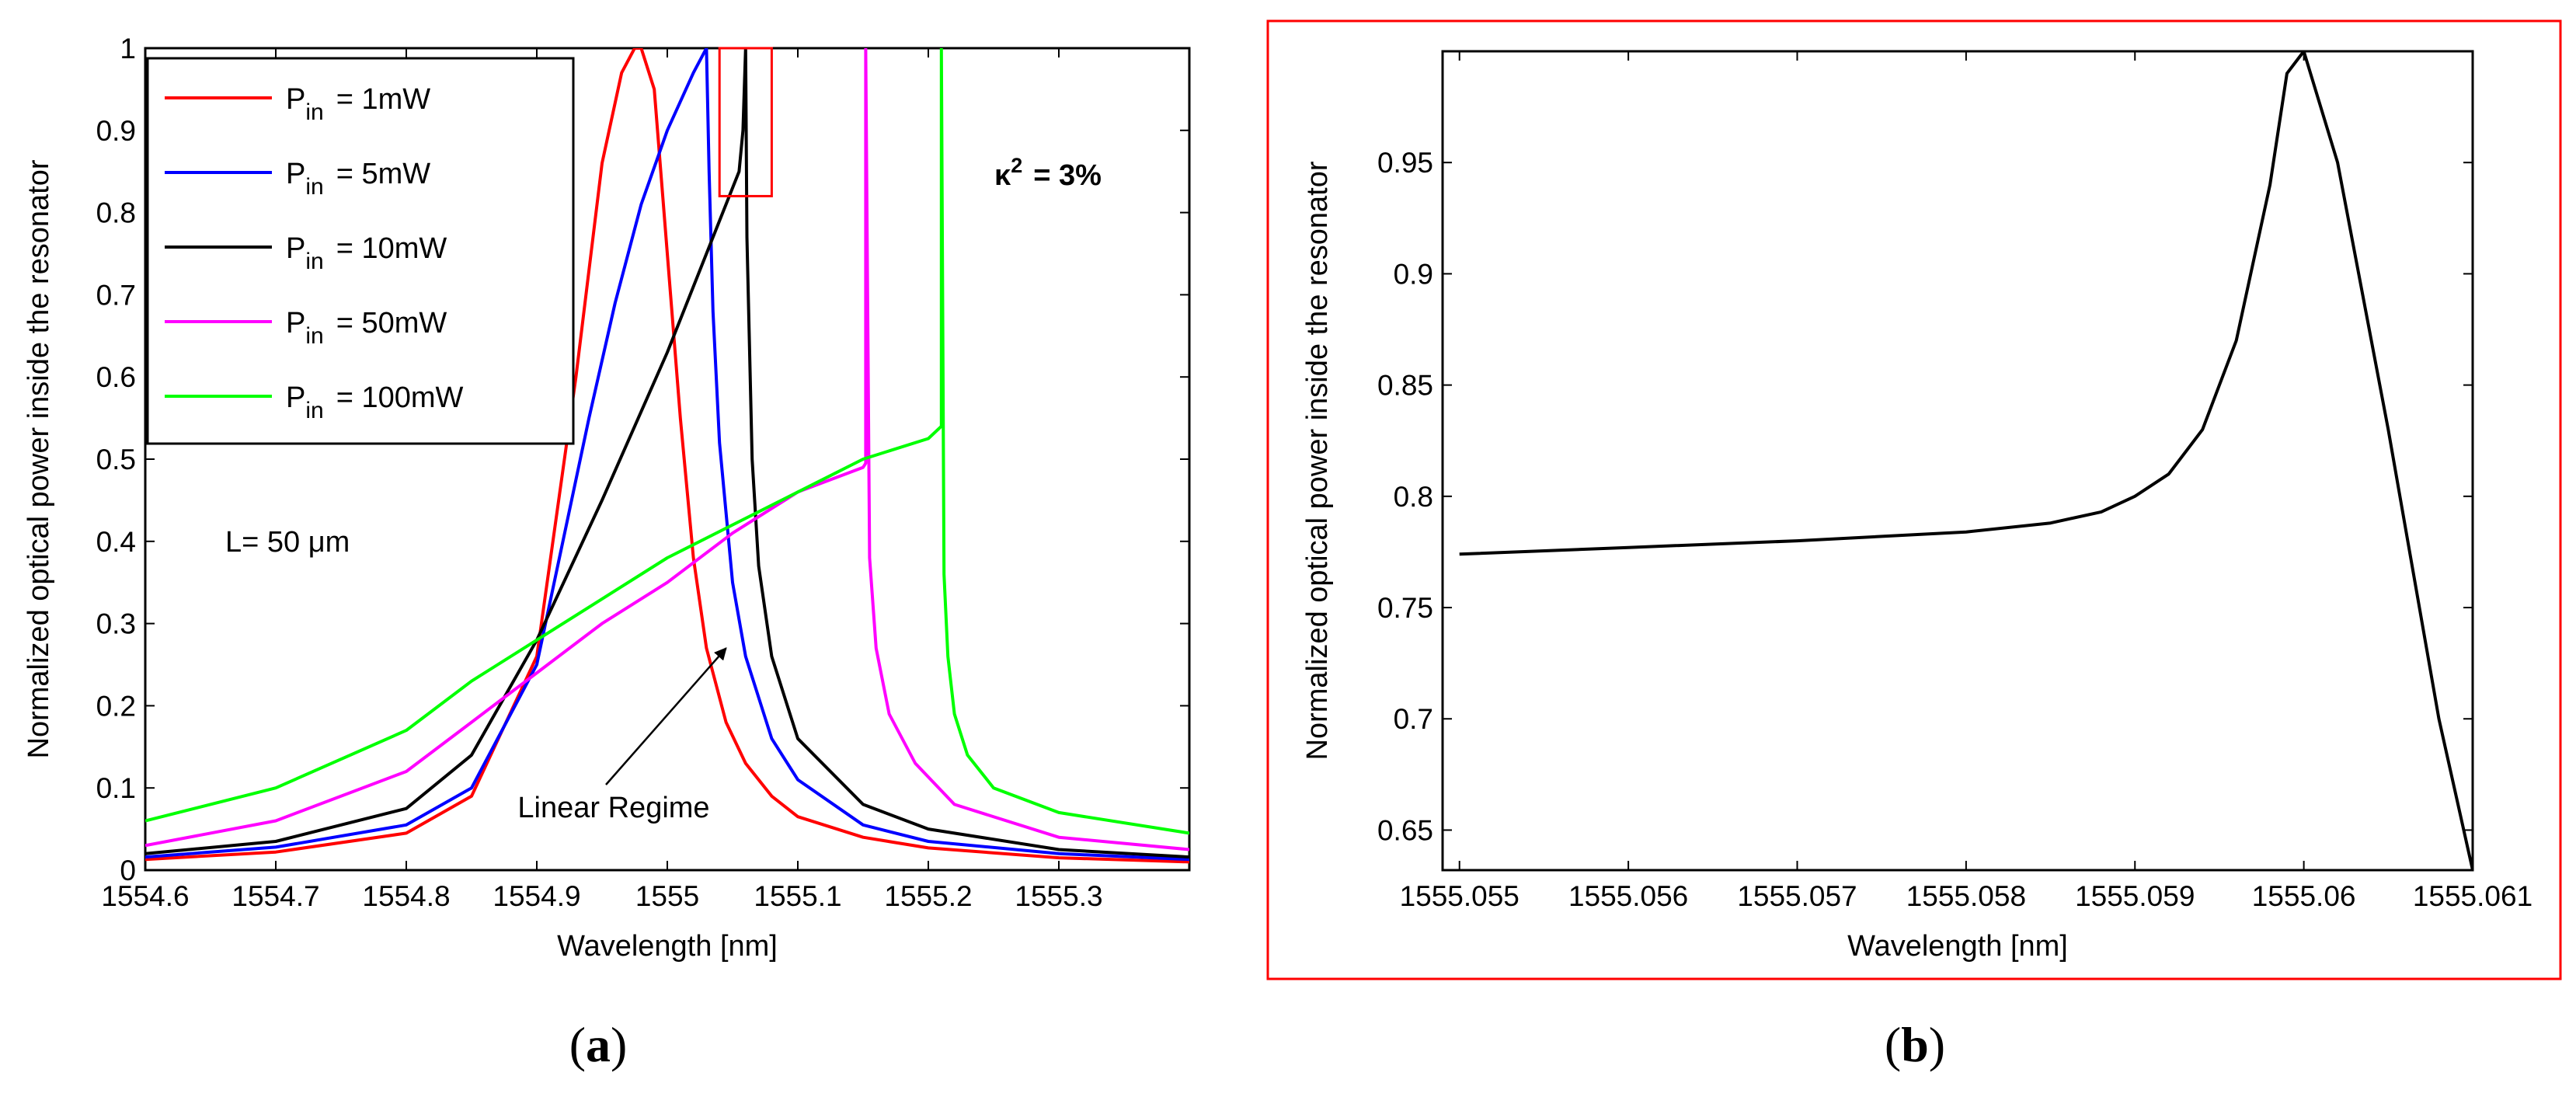 The height and width of the screenshot is (1097, 2576). What do you see at coordinates (1405, 830) in the screenshot?
I see `y-tick-label: 0.65` at bounding box center [1405, 830].